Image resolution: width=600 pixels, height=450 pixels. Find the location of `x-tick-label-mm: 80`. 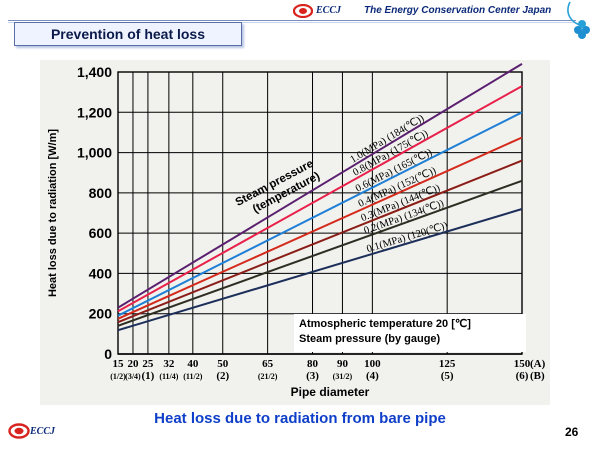

x-tick-label-mm: 80 is located at coordinates (313, 364).